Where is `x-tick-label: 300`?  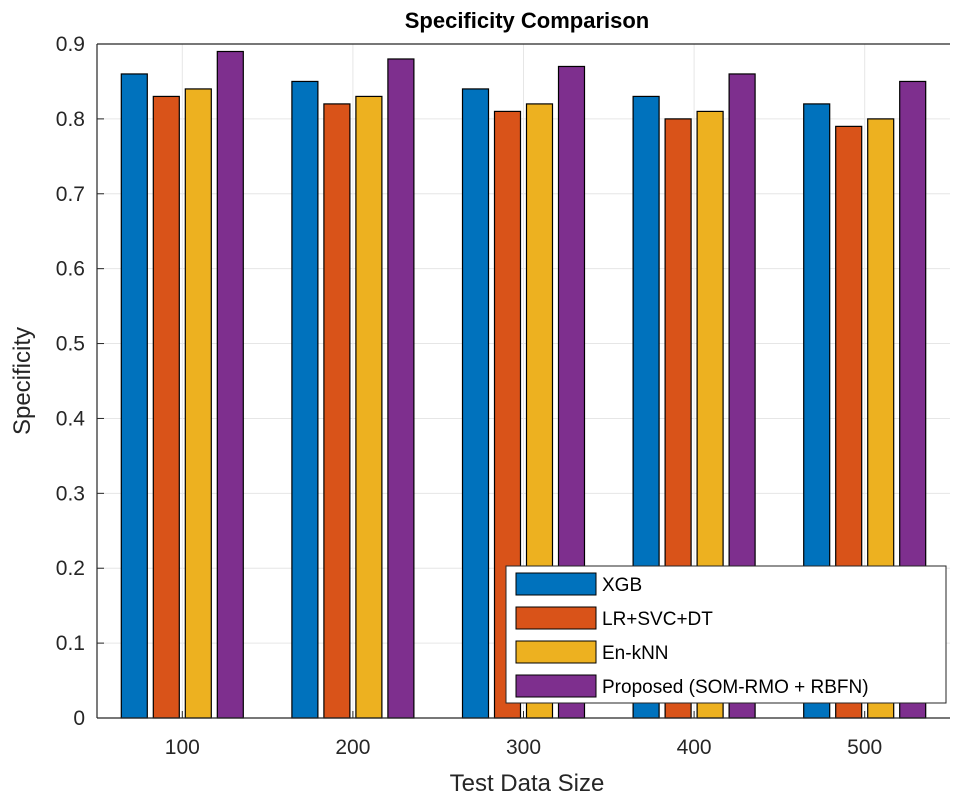 x-tick-label: 300 is located at coordinates (523, 747).